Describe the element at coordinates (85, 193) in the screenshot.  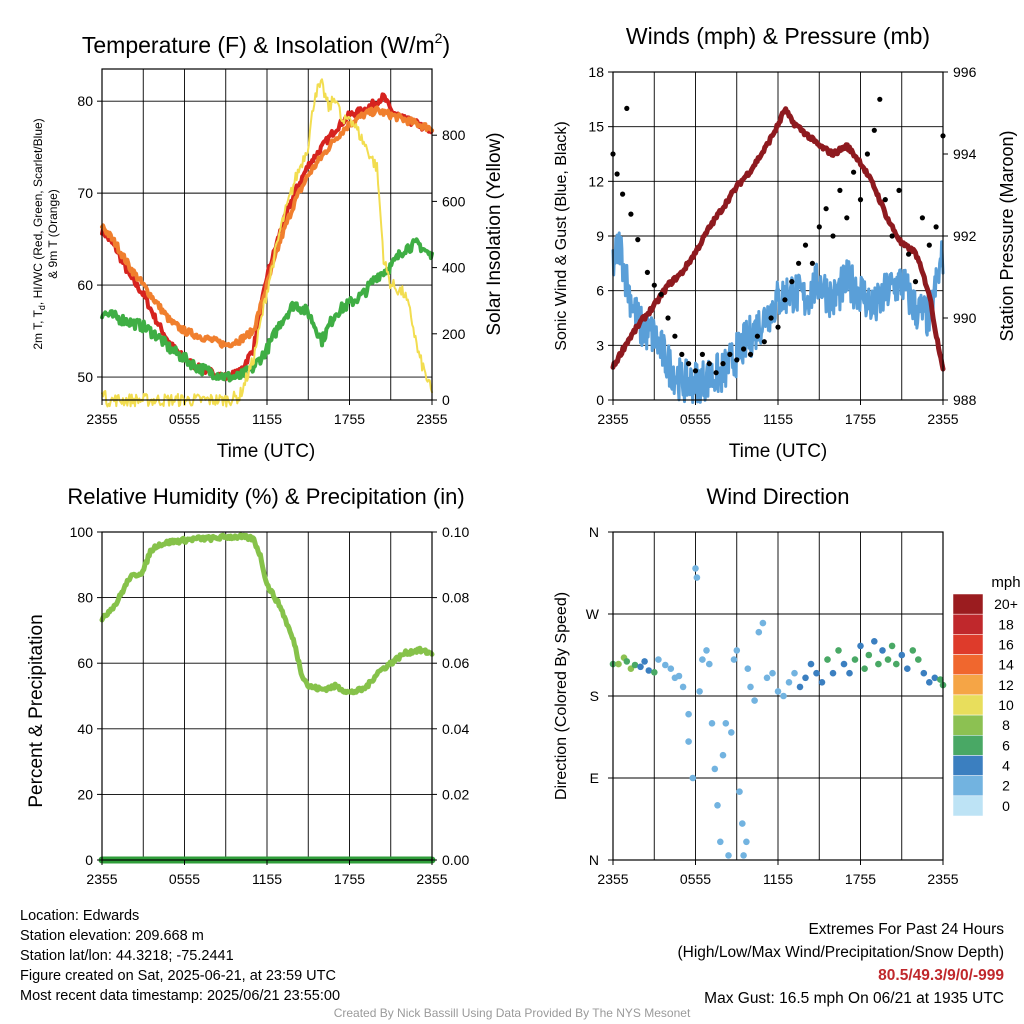
I see `y-tick-label: 70` at that location.